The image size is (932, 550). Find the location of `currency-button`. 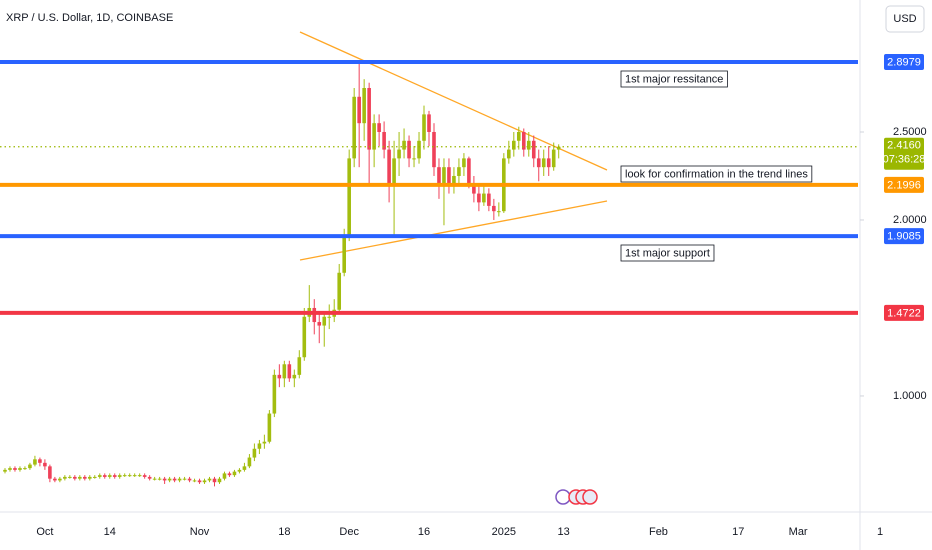

currency-button is located at coordinates (905, 19).